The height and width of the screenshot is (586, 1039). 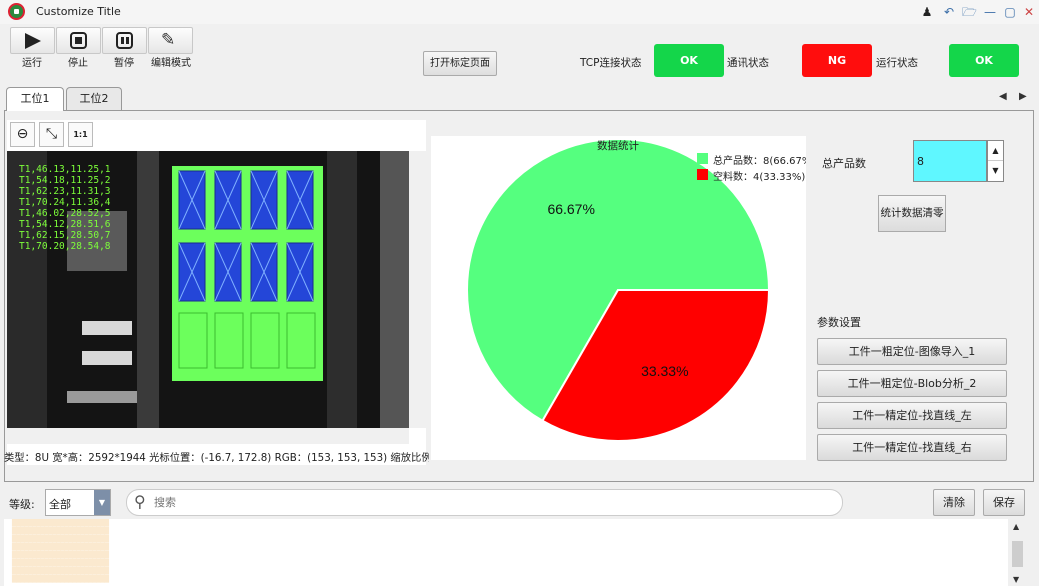 What do you see at coordinates (759, 177) in the screenshot?
I see `legend-label-empty: 空料数：4(33.33%)` at bounding box center [759, 177].